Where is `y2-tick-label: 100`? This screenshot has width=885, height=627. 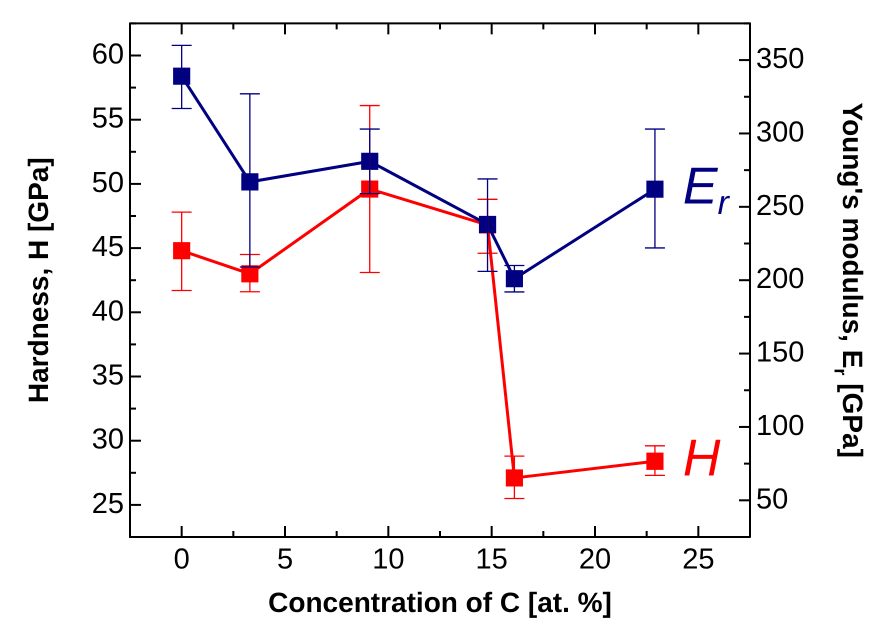 y2-tick-label: 100 is located at coordinates (780, 426).